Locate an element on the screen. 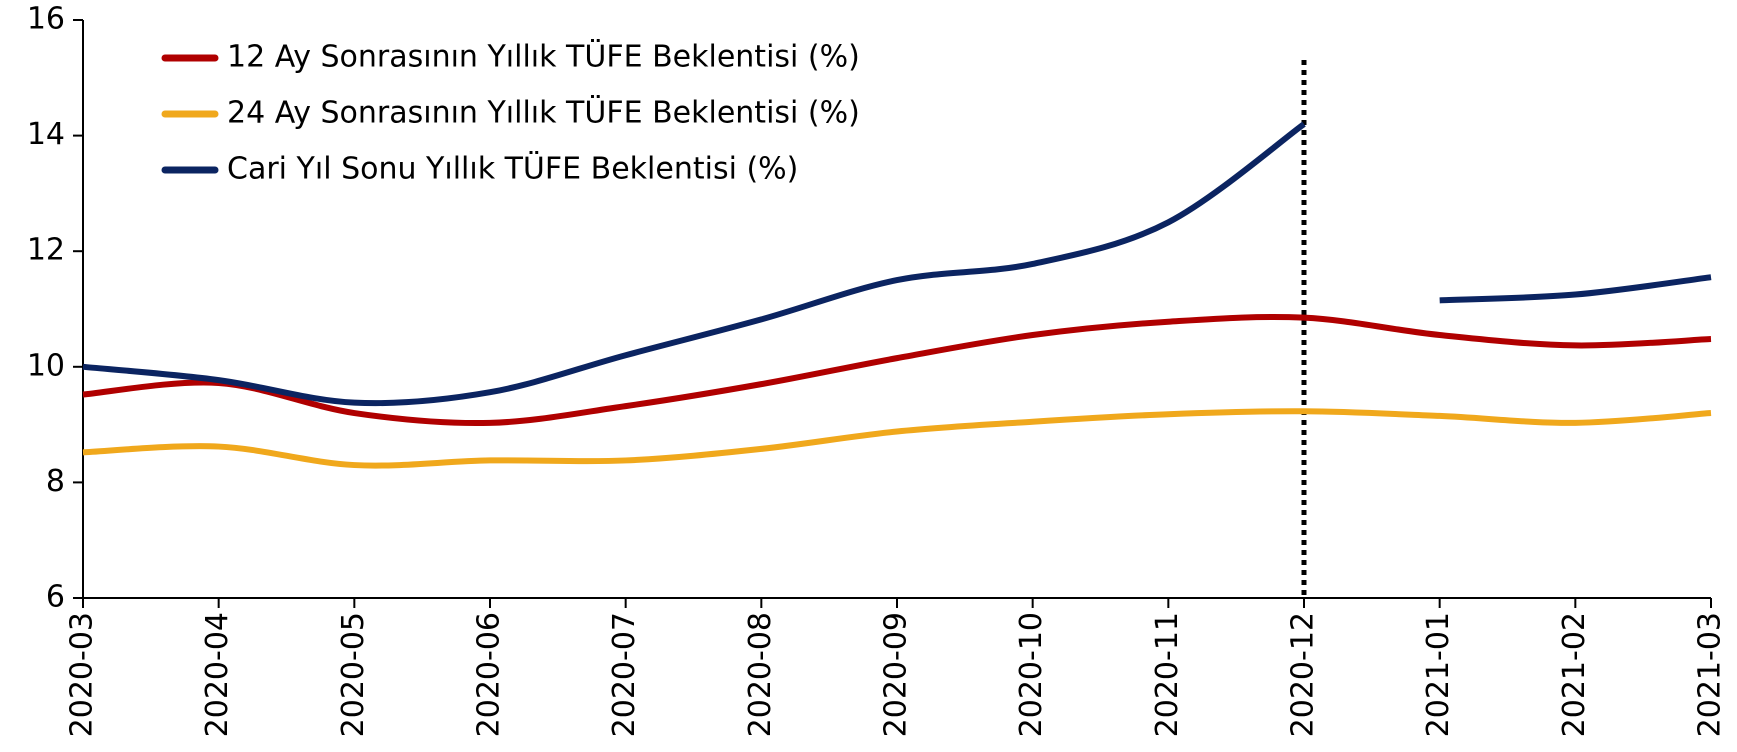 Image resolution: width=1737 pixels, height=752 pixels. y-tick-label: 10 is located at coordinates (46, 365).